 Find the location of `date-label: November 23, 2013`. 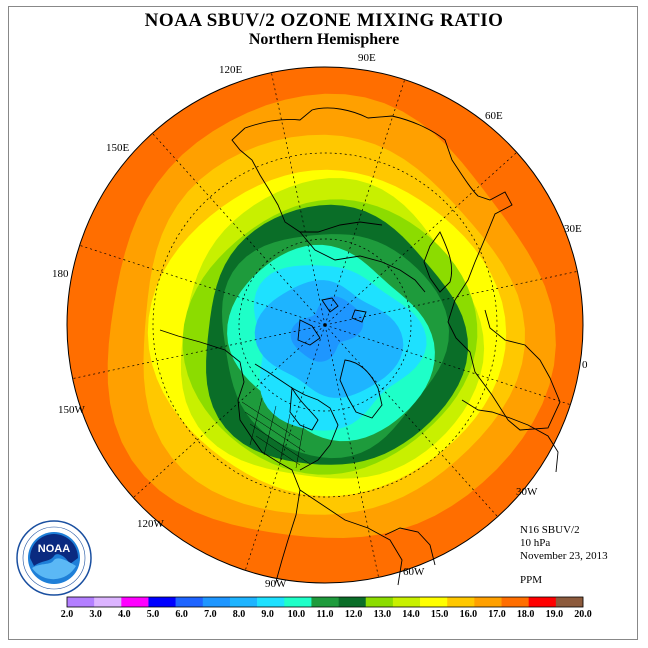

date-label: November 23, 2013 is located at coordinates (564, 556).